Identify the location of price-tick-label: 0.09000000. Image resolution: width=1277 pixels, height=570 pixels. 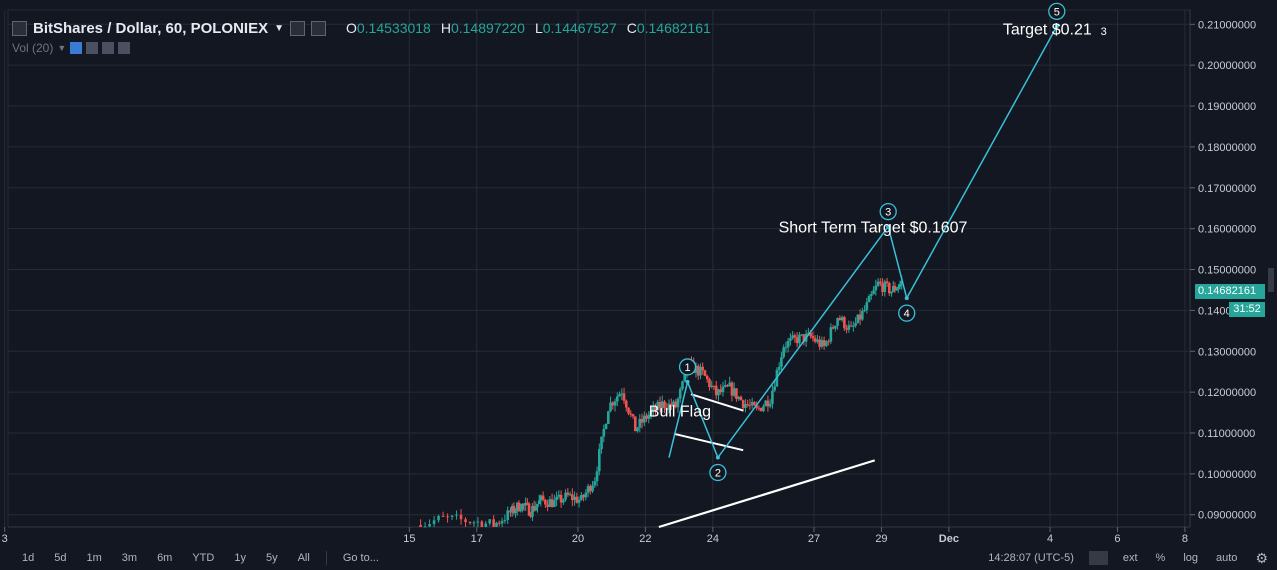
(1227, 516).